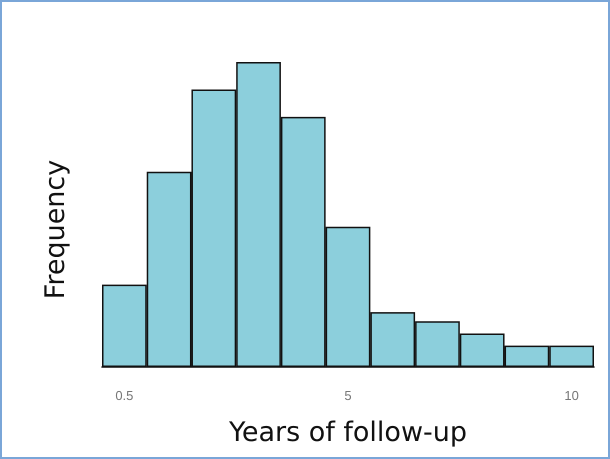 This screenshot has width=610, height=459. What do you see at coordinates (55, 230) in the screenshot?
I see `y-axis-title: Frequency` at bounding box center [55, 230].